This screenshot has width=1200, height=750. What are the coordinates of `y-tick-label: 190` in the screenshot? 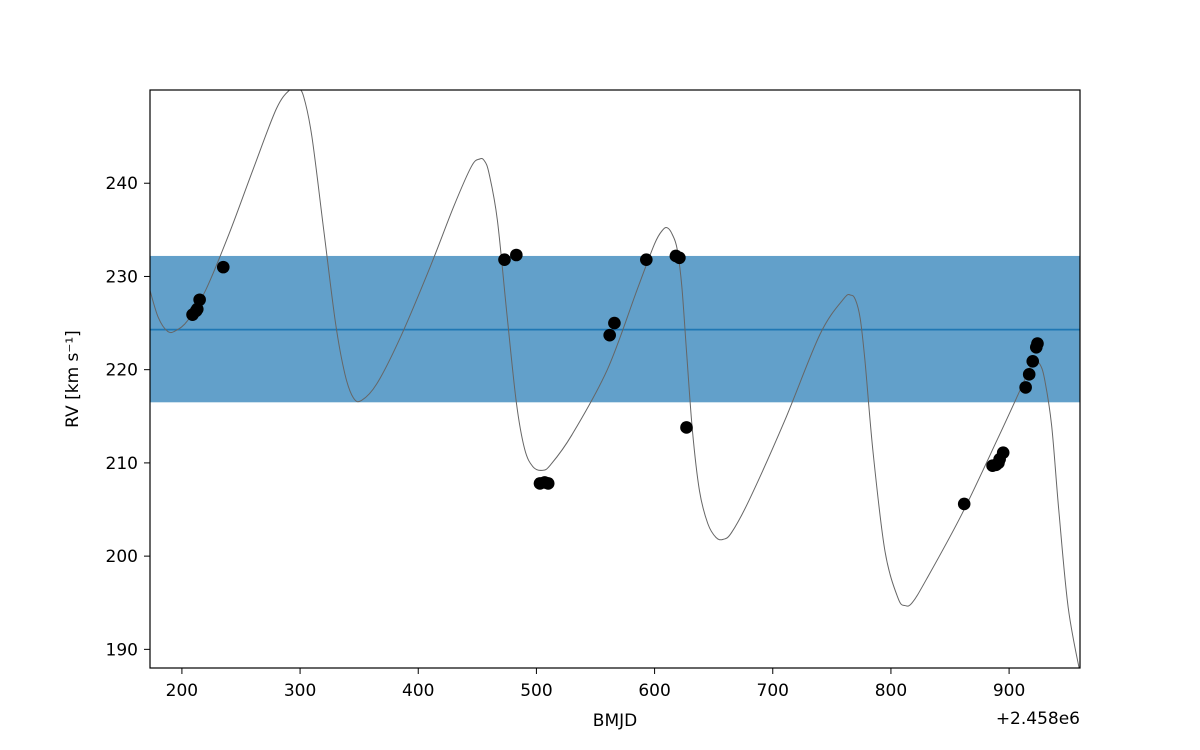 It's located at (122, 650).